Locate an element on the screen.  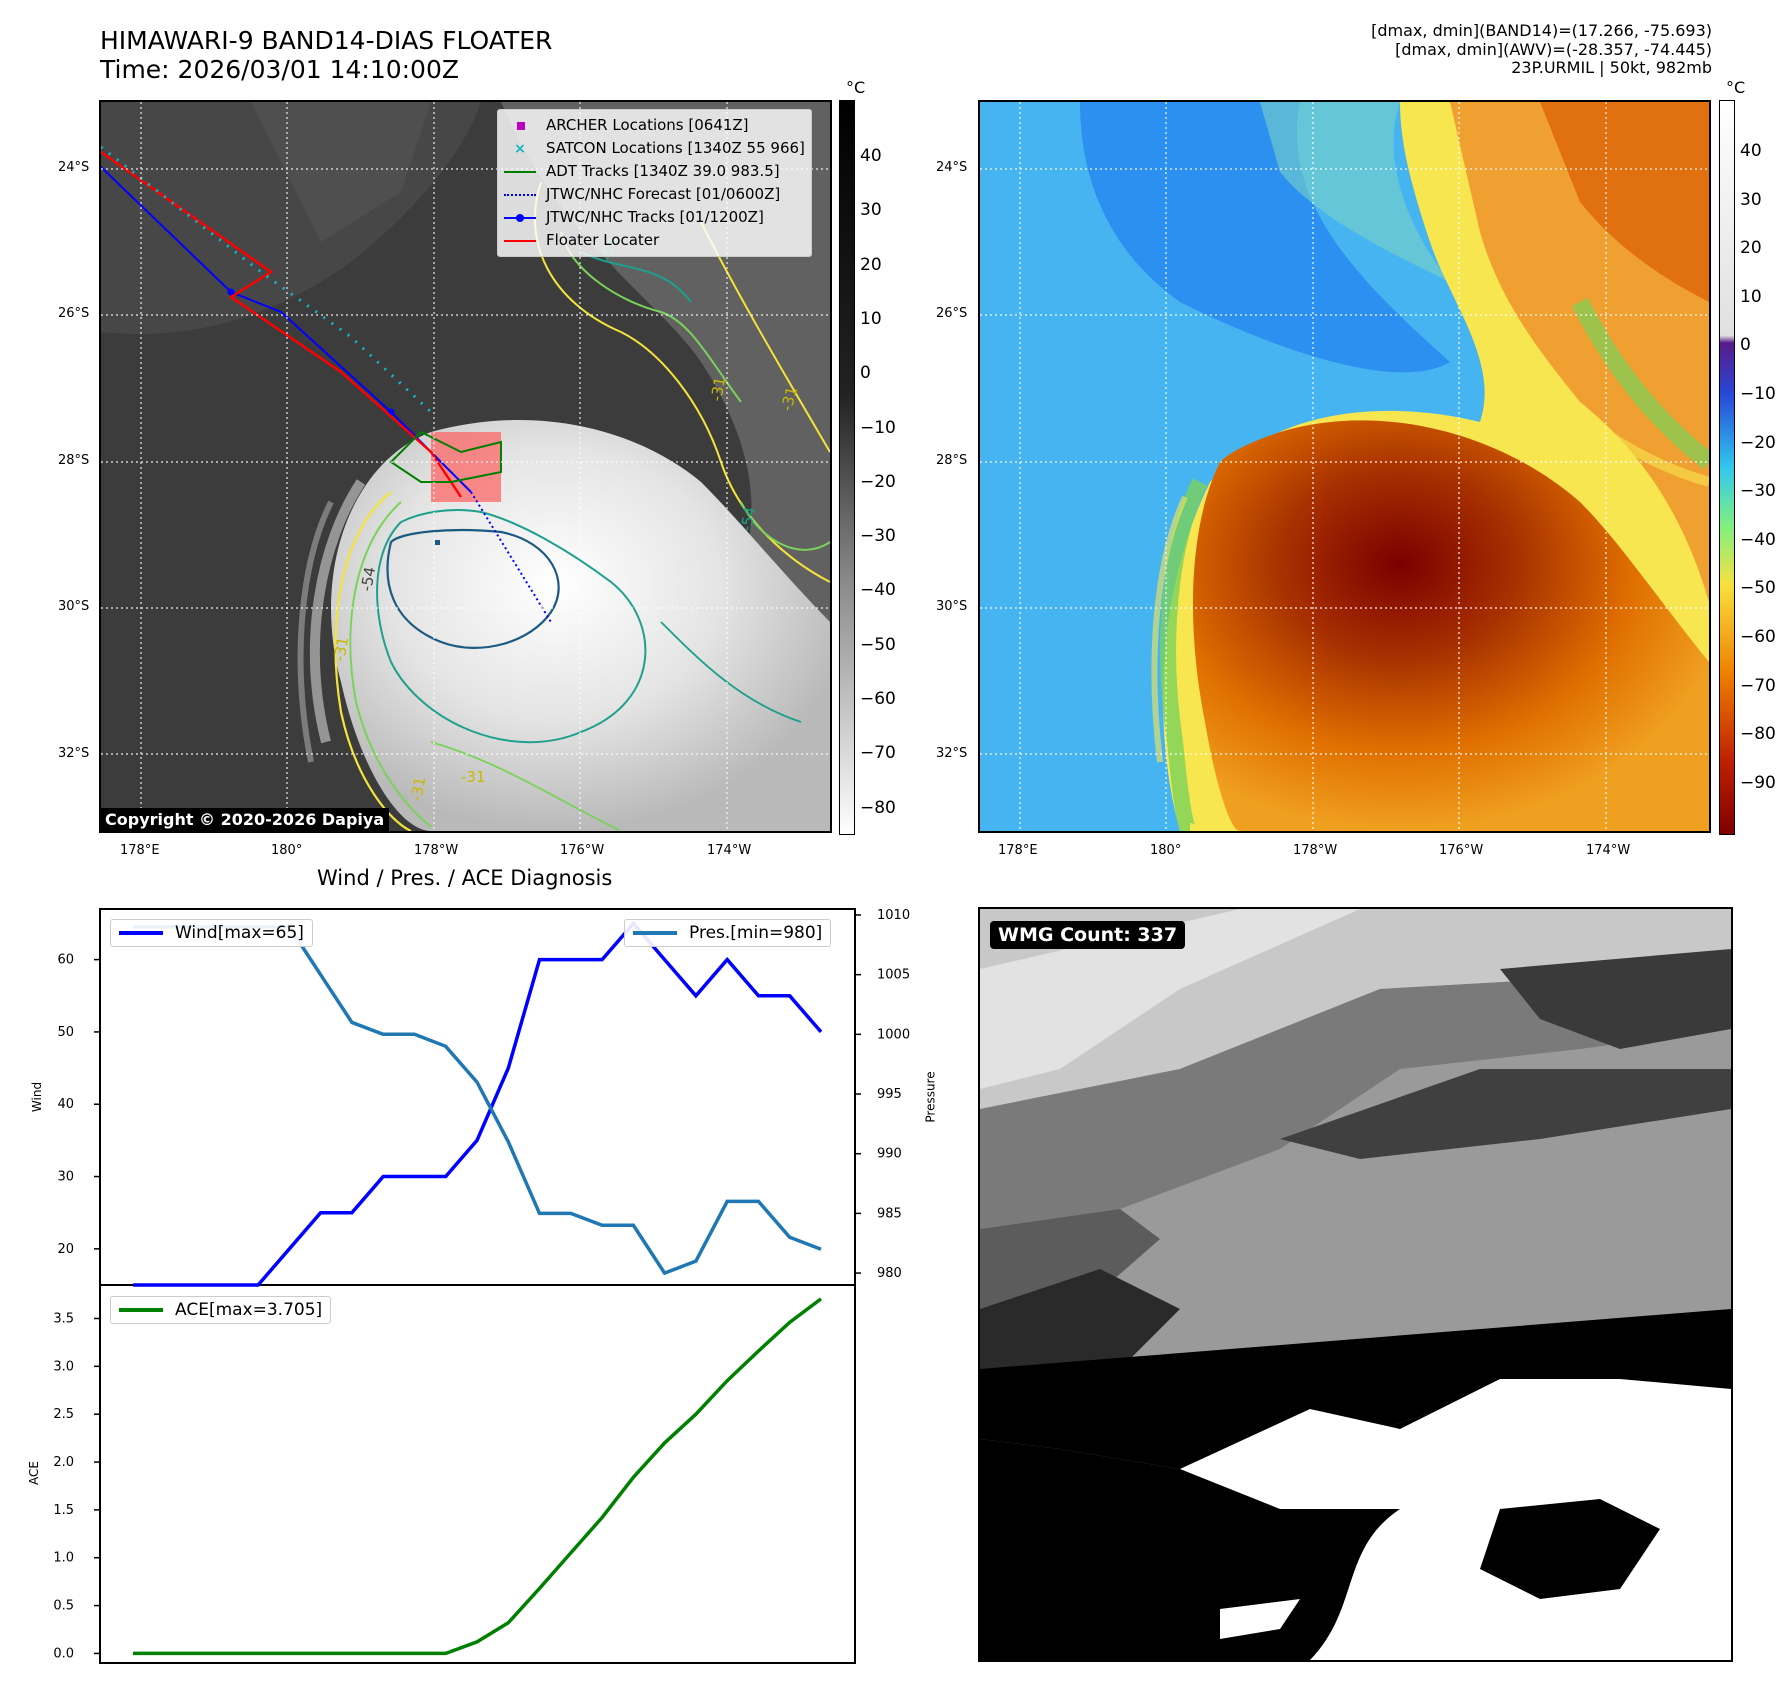
wind-axis-label: Wind is located at coordinates (37, 1097).